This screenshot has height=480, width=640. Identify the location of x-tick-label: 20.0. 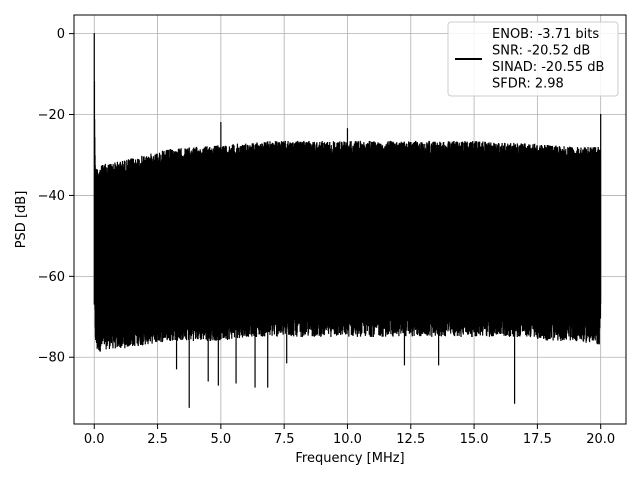
(600, 439).